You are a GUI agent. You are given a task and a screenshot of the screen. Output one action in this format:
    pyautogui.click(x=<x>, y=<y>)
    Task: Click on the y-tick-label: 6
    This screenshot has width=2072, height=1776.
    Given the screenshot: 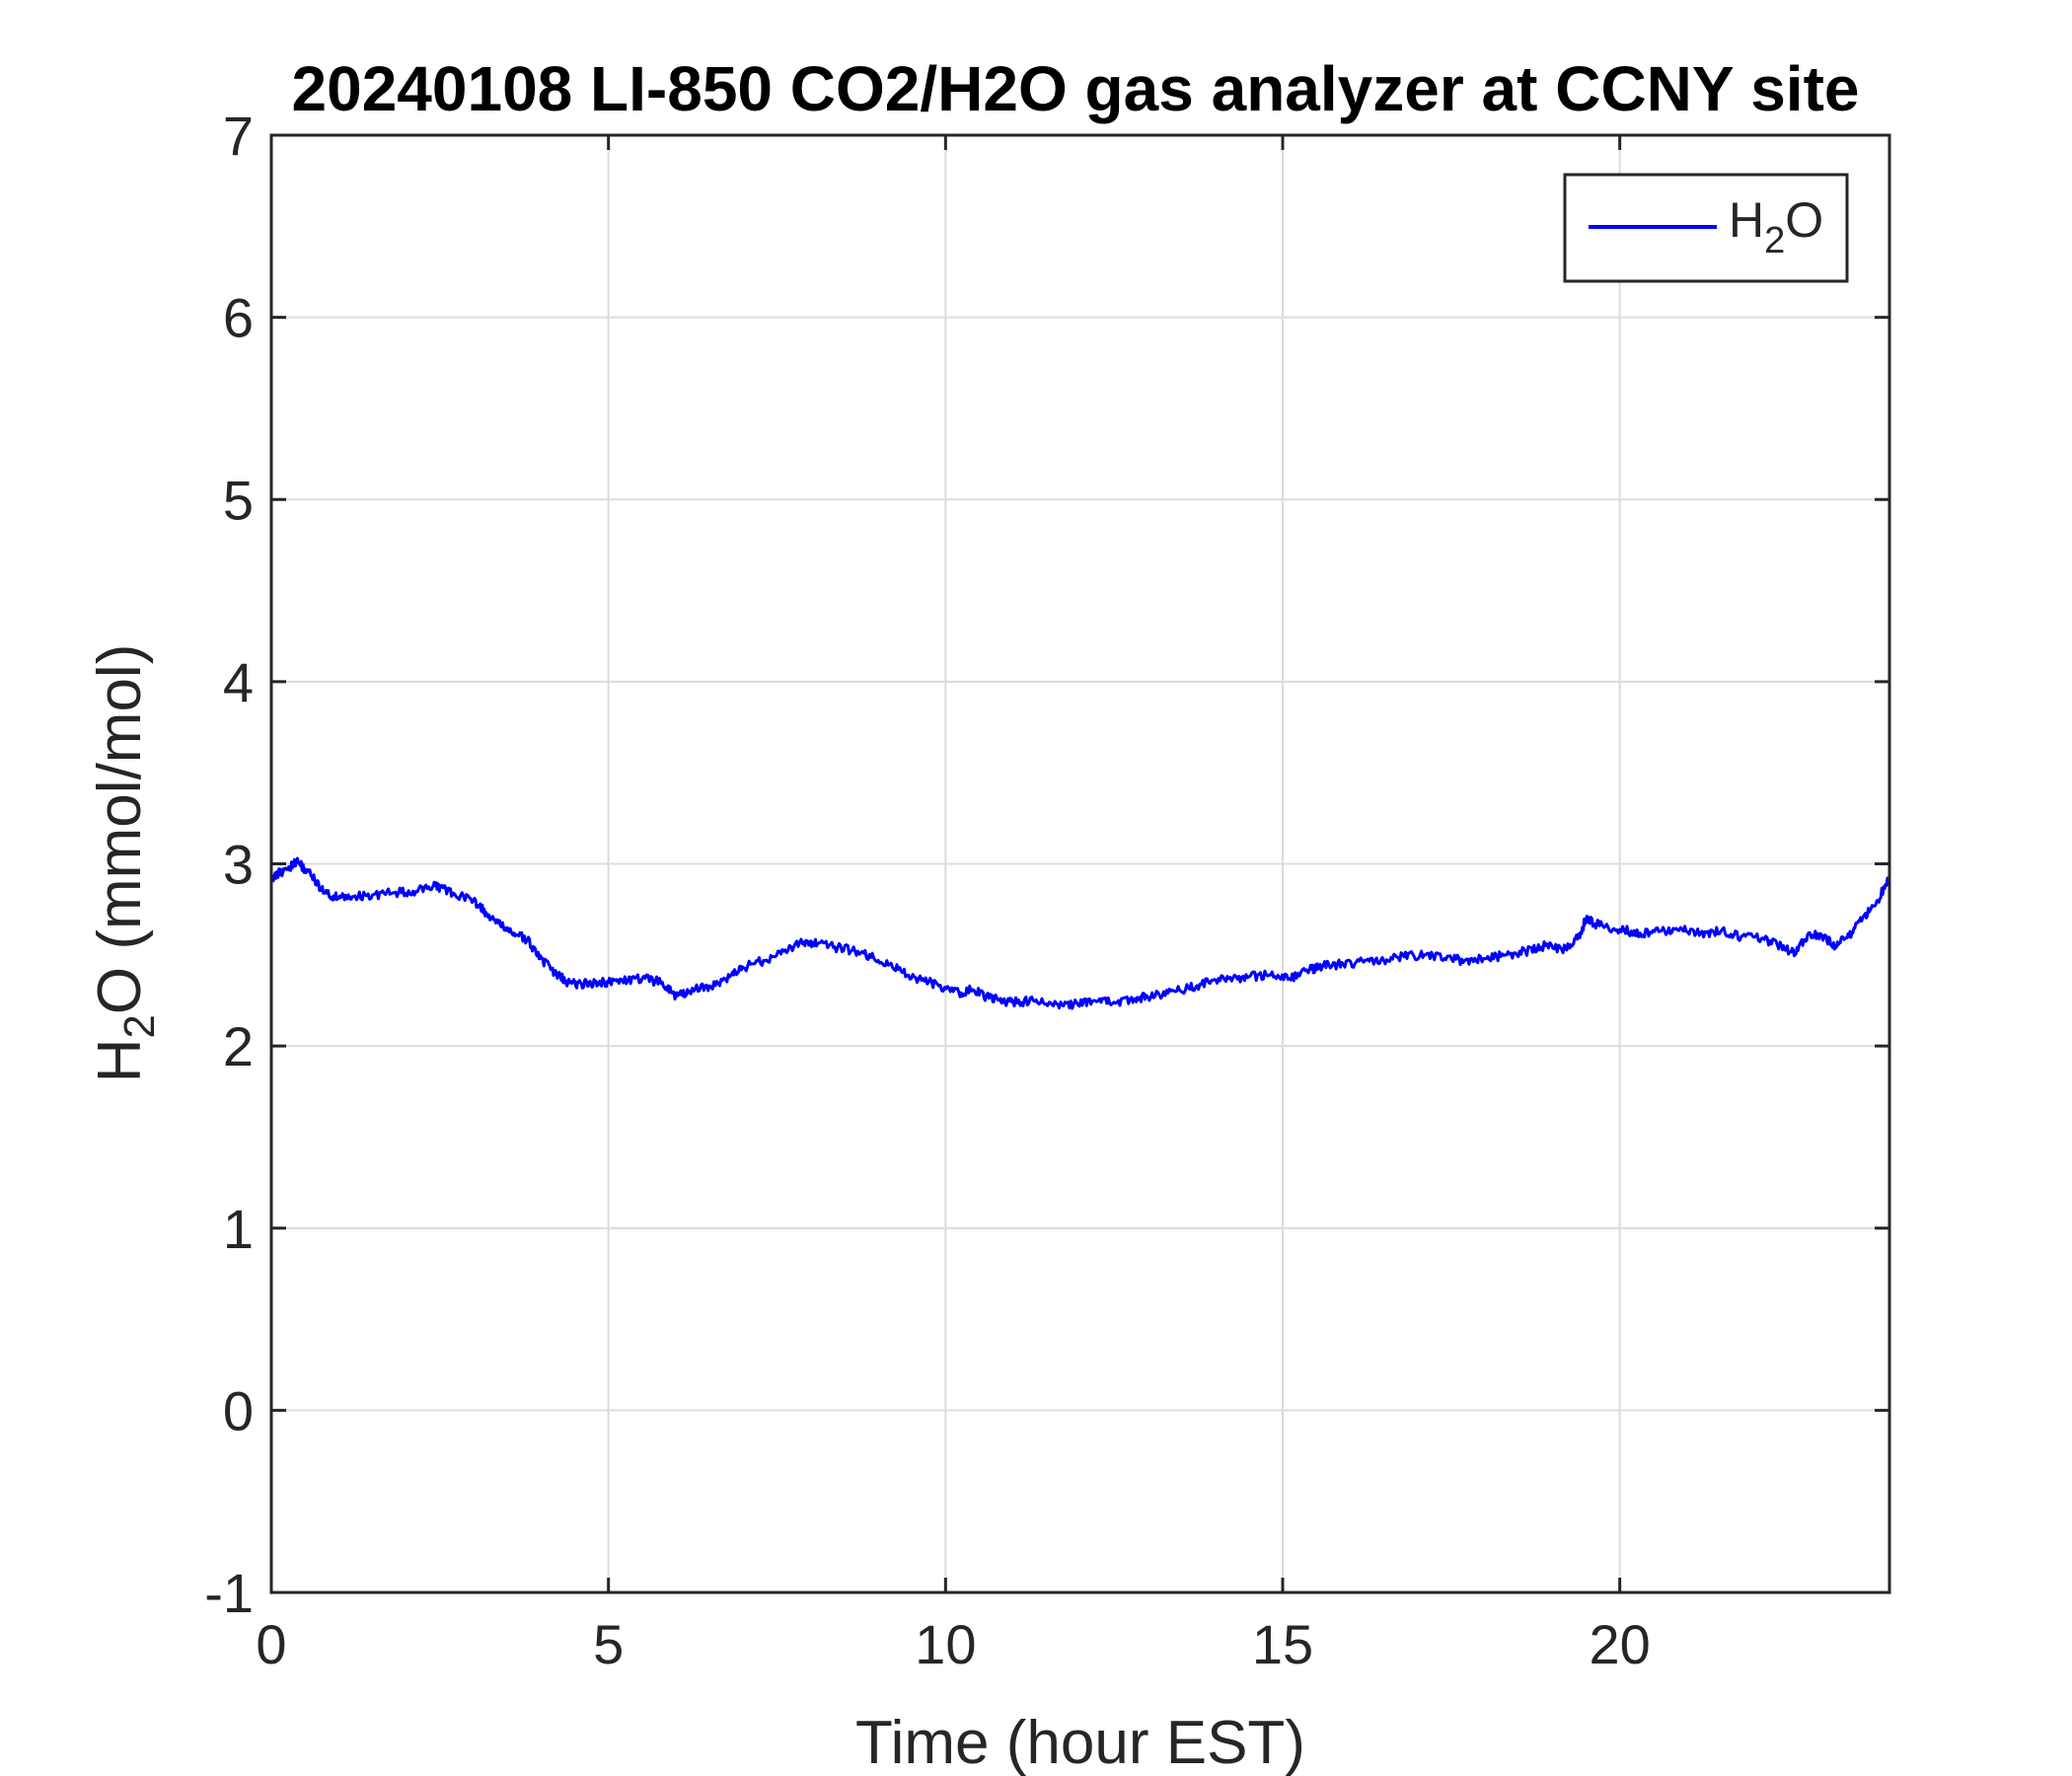 What is the action you would take?
    pyautogui.click(x=239, y=318)
    